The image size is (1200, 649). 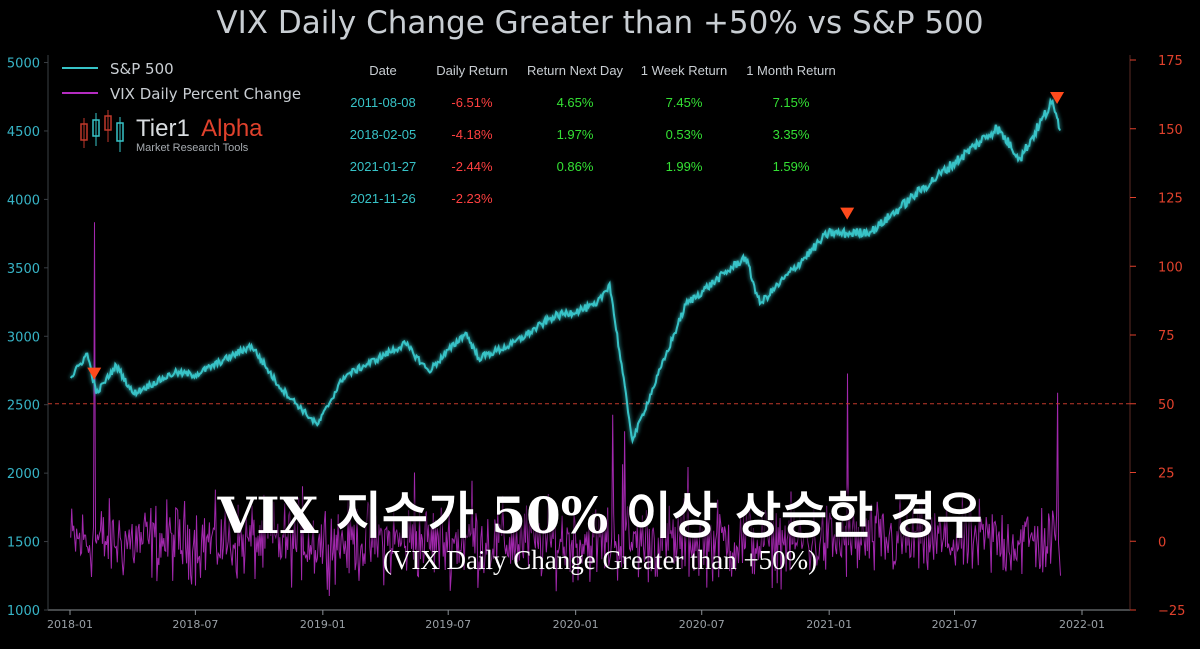 What do you see at coordinates (791, 166) in the screenshot?
I see `table-cell: 1.59%` at bounding box center [791, 166].